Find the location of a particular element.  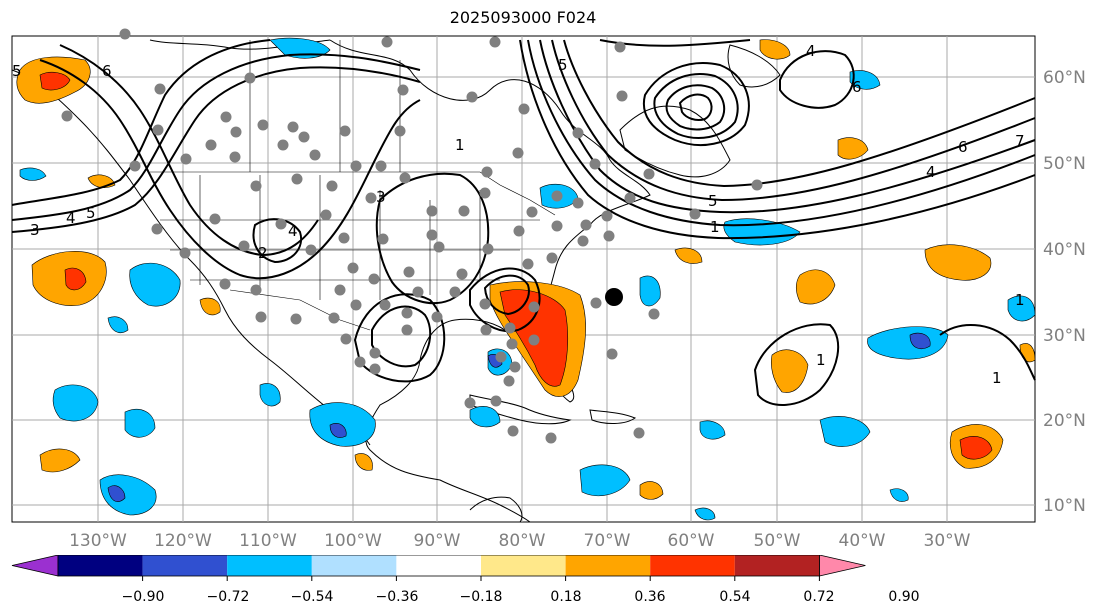

colorbar-segments is located at coordinates (438, 566).